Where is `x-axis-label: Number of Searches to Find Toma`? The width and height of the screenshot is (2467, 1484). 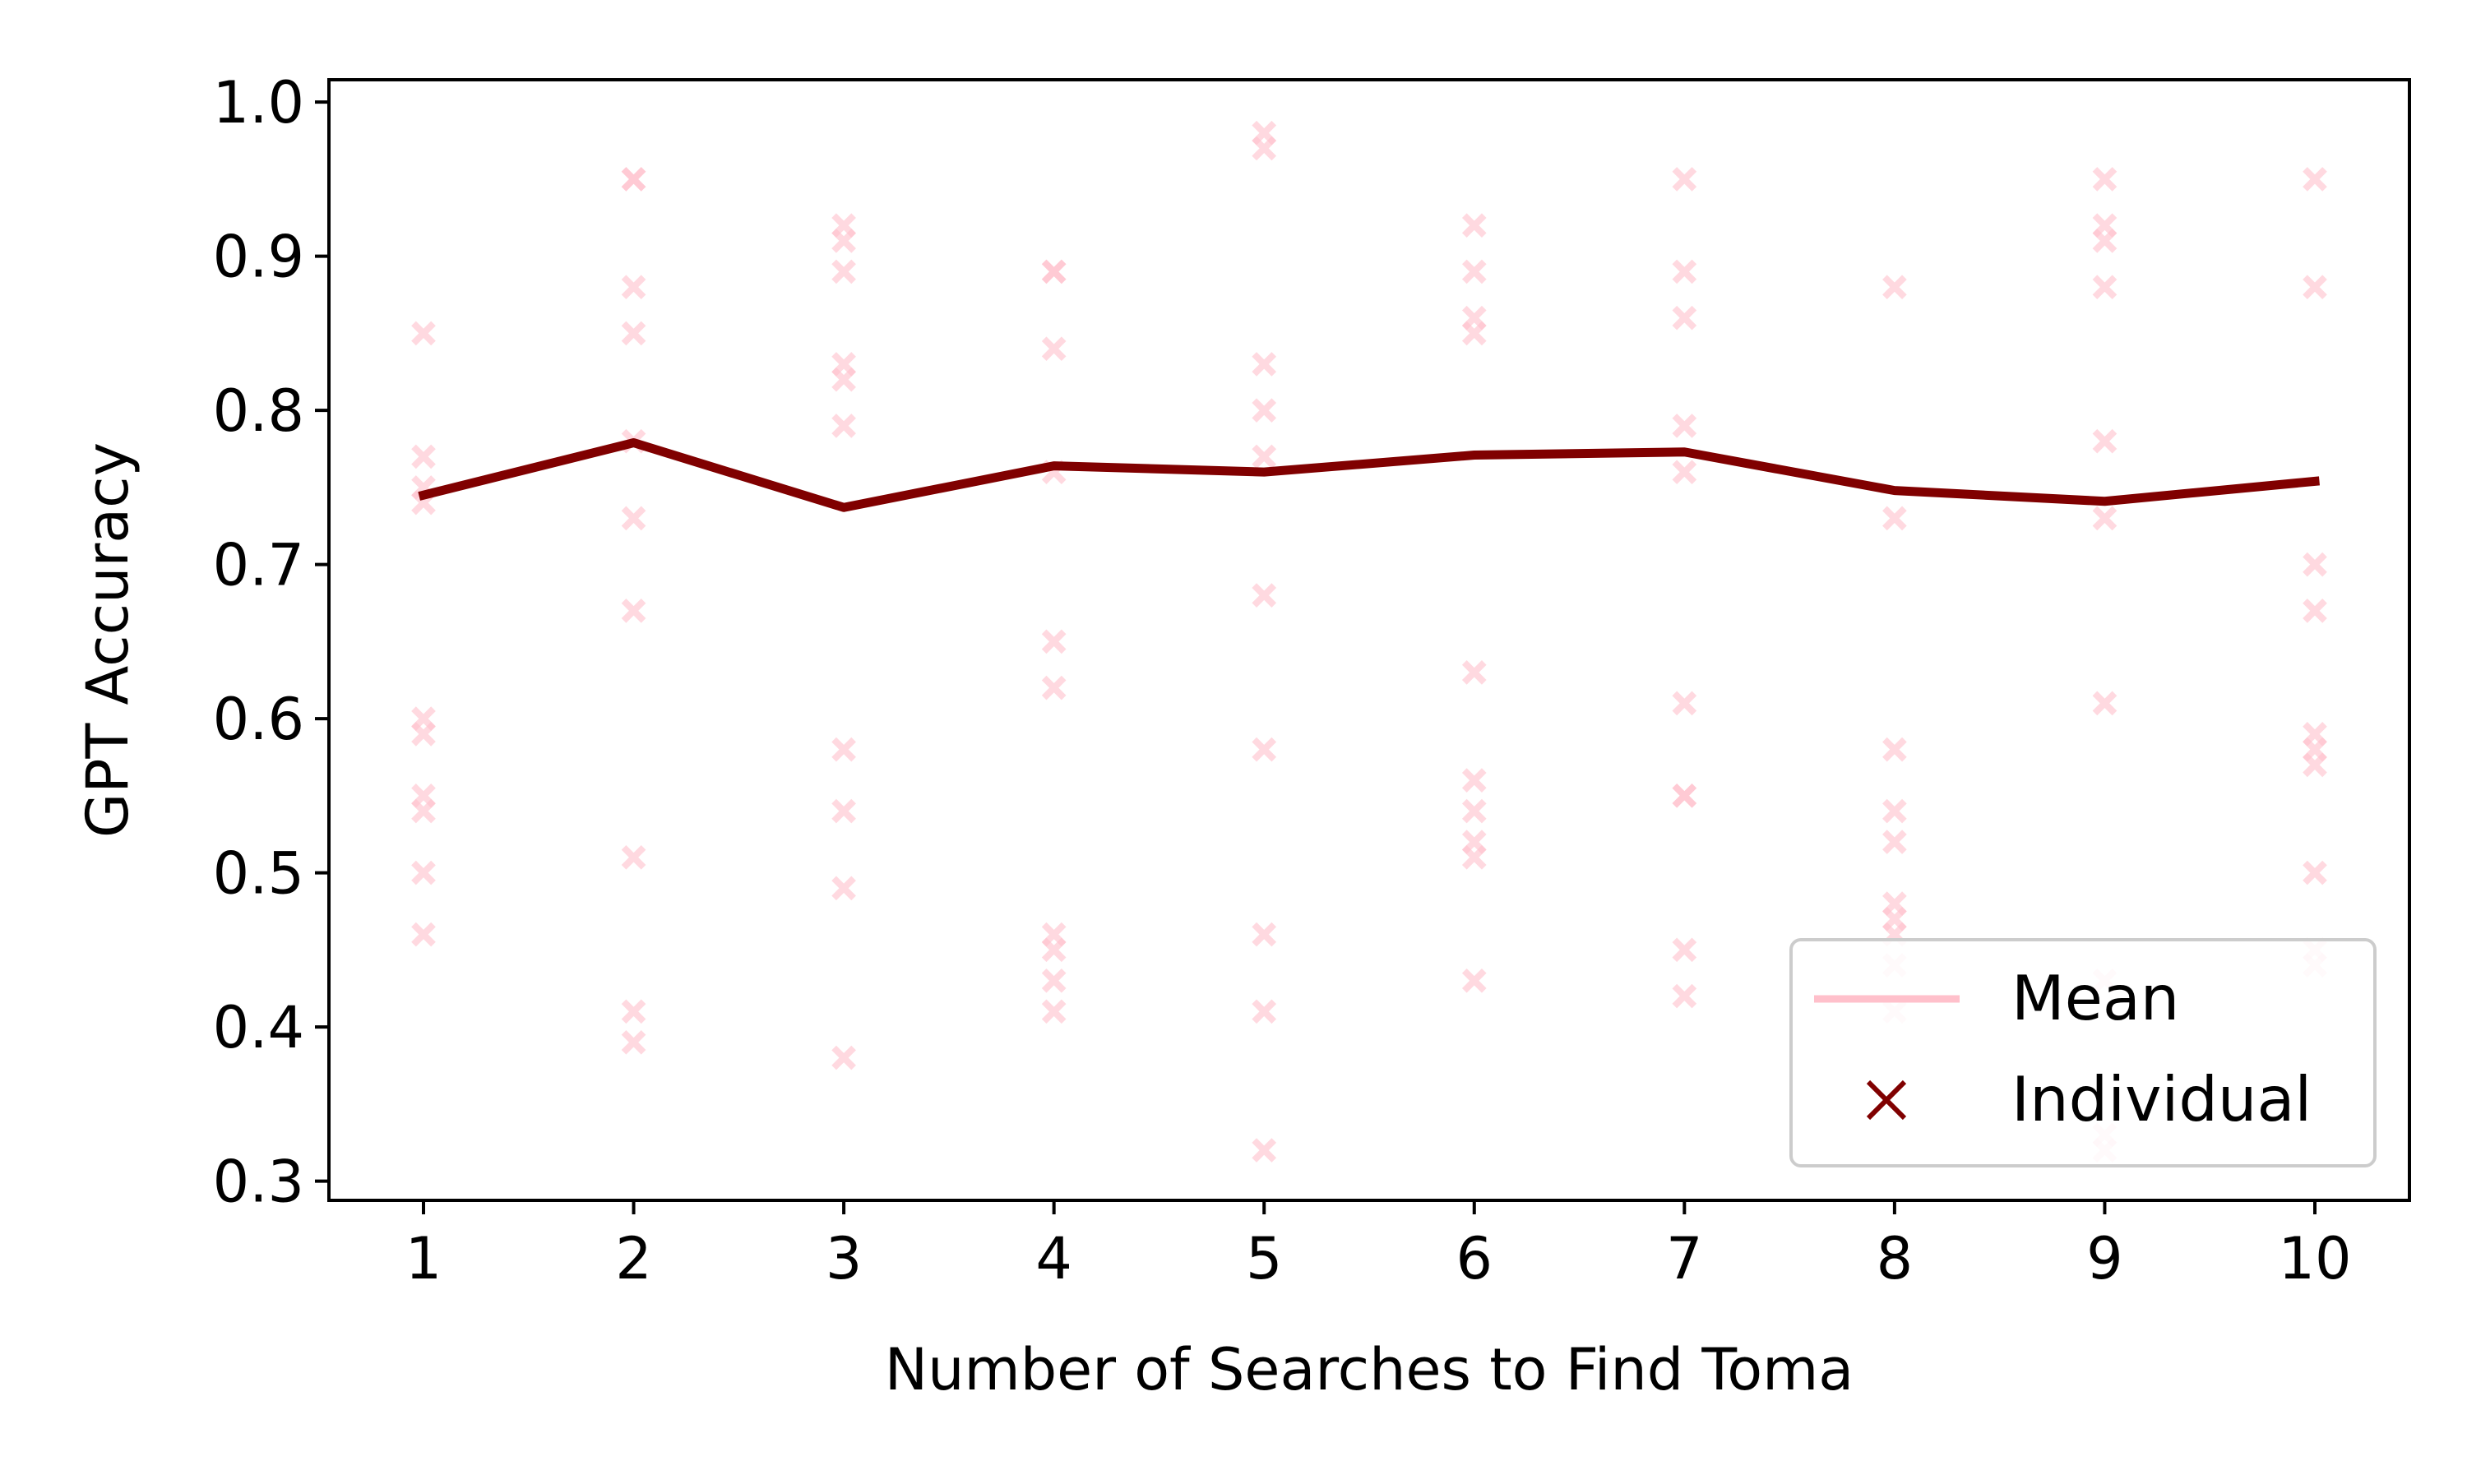 x-axis-label: Number of Searches to Find Toma is located at coordinates (1369, 1370).